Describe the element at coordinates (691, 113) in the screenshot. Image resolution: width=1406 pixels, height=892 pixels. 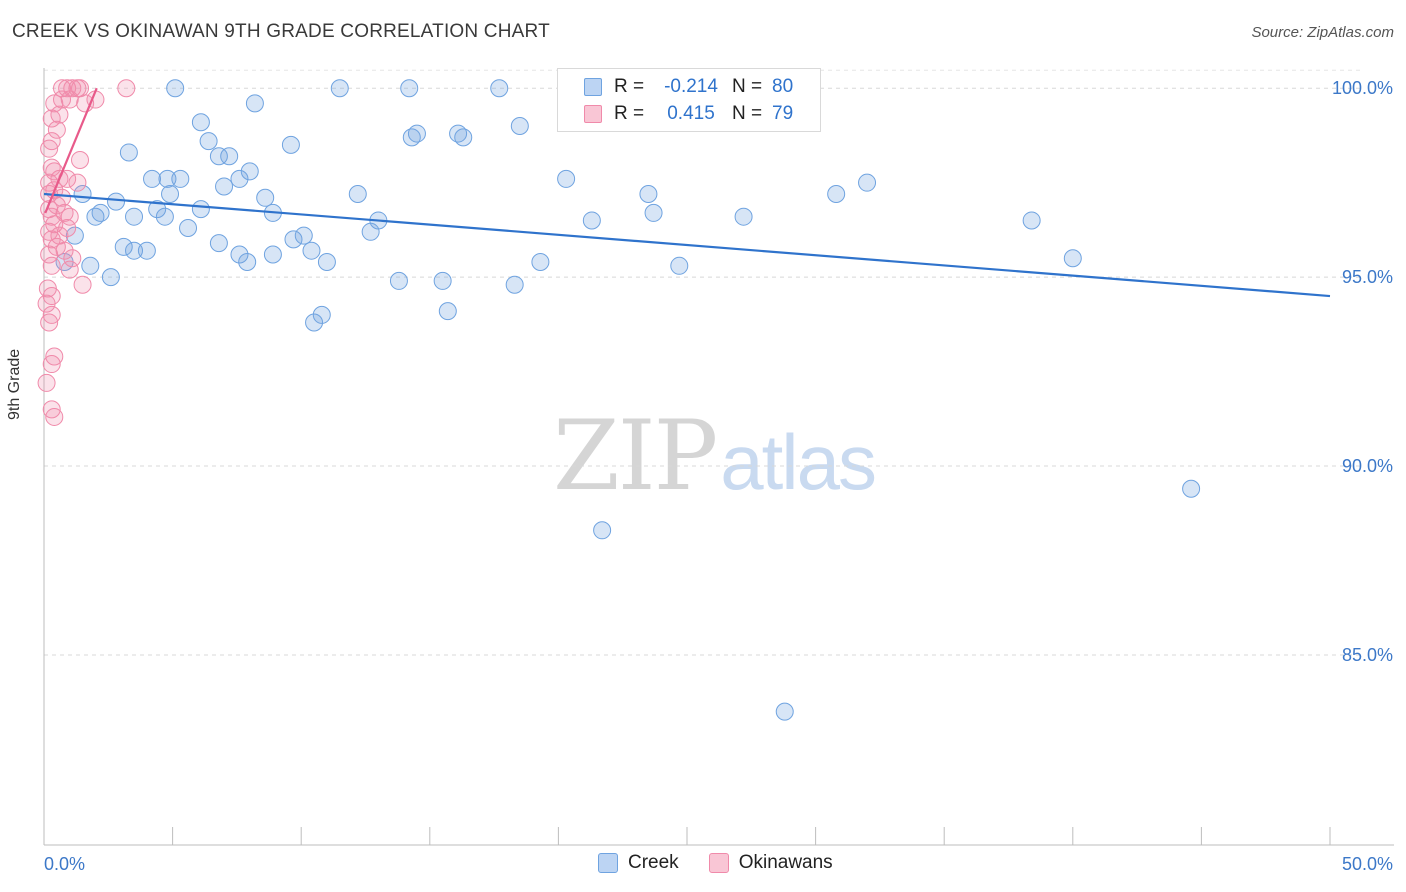
I see `okinawans-r-value: 0.415` at that location.